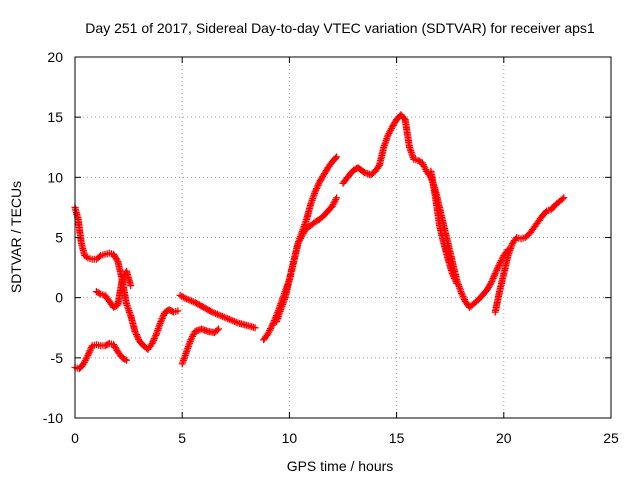  I want to click on x-tick-label: 10, so click(290, 438).